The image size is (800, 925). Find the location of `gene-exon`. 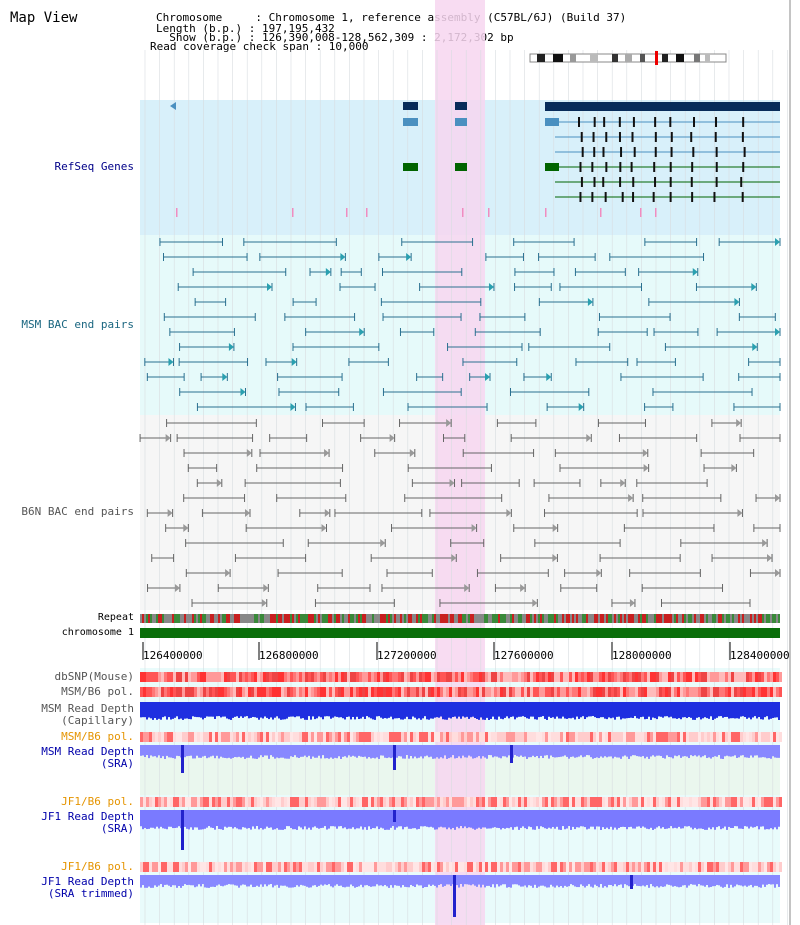

gene-exon is located at coordinates (671, 137).